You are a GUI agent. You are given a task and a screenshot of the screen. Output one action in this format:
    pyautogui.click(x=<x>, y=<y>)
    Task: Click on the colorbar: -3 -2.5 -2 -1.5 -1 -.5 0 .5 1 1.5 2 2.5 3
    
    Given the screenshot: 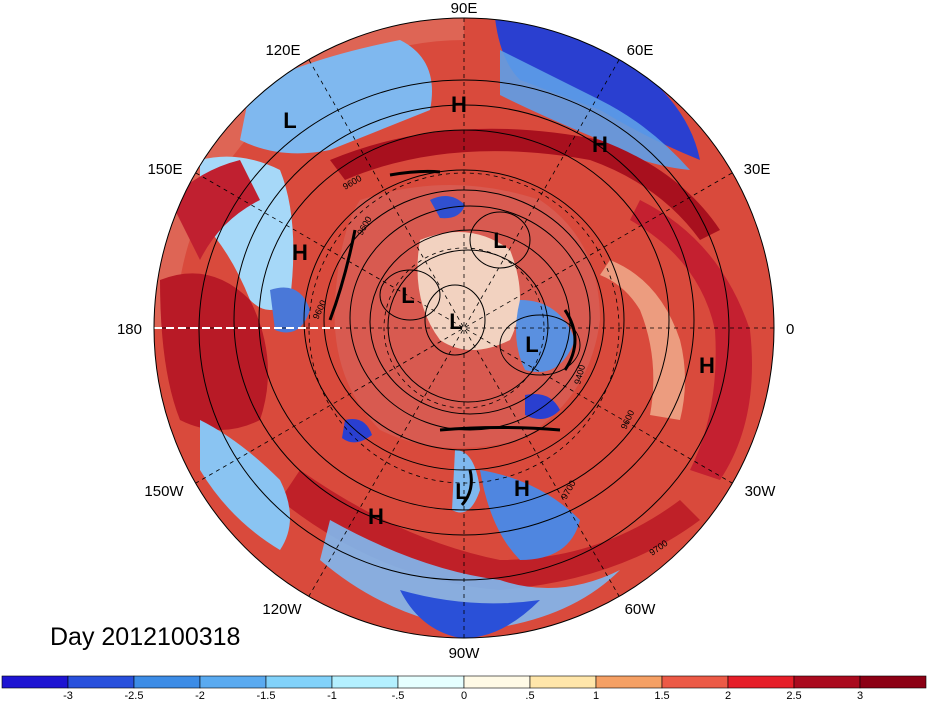 What is the action you would take?
    pyautogui.click(x=464, y=688)
    